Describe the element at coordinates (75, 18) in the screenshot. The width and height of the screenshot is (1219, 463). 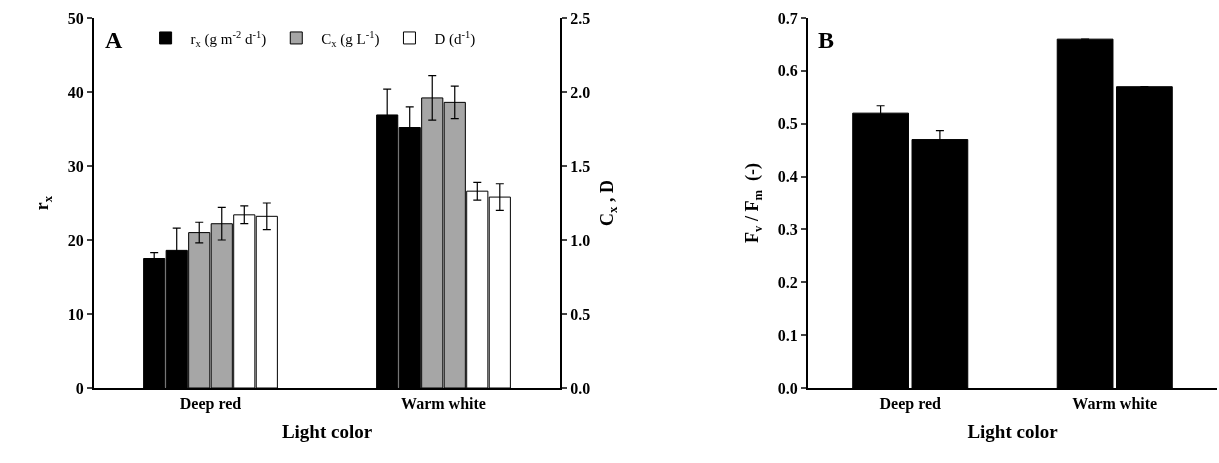
I see `y-tick-label: 50` at that location.